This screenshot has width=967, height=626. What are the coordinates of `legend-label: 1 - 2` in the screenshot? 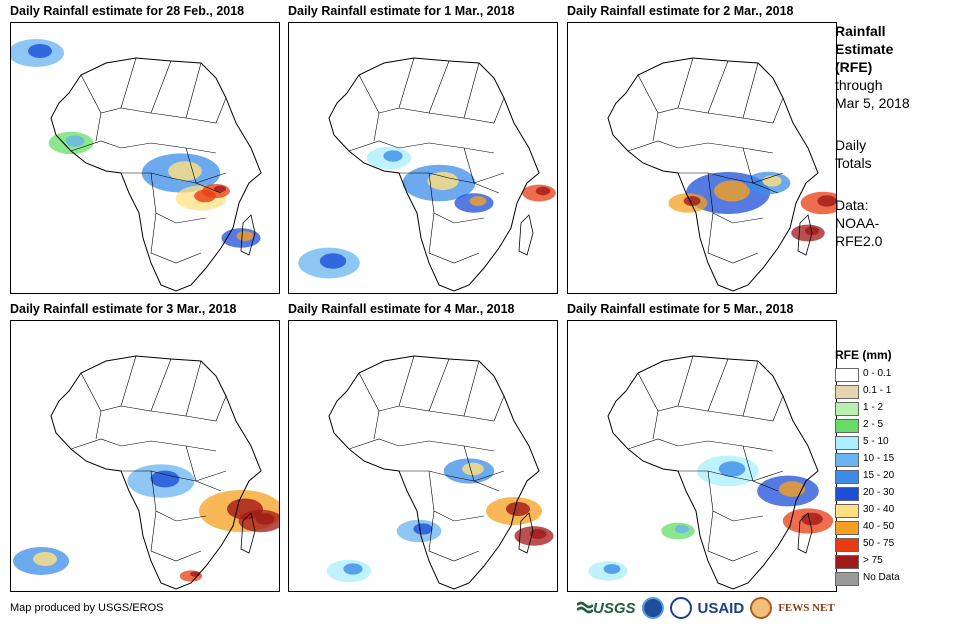 It's located at (873, 407).